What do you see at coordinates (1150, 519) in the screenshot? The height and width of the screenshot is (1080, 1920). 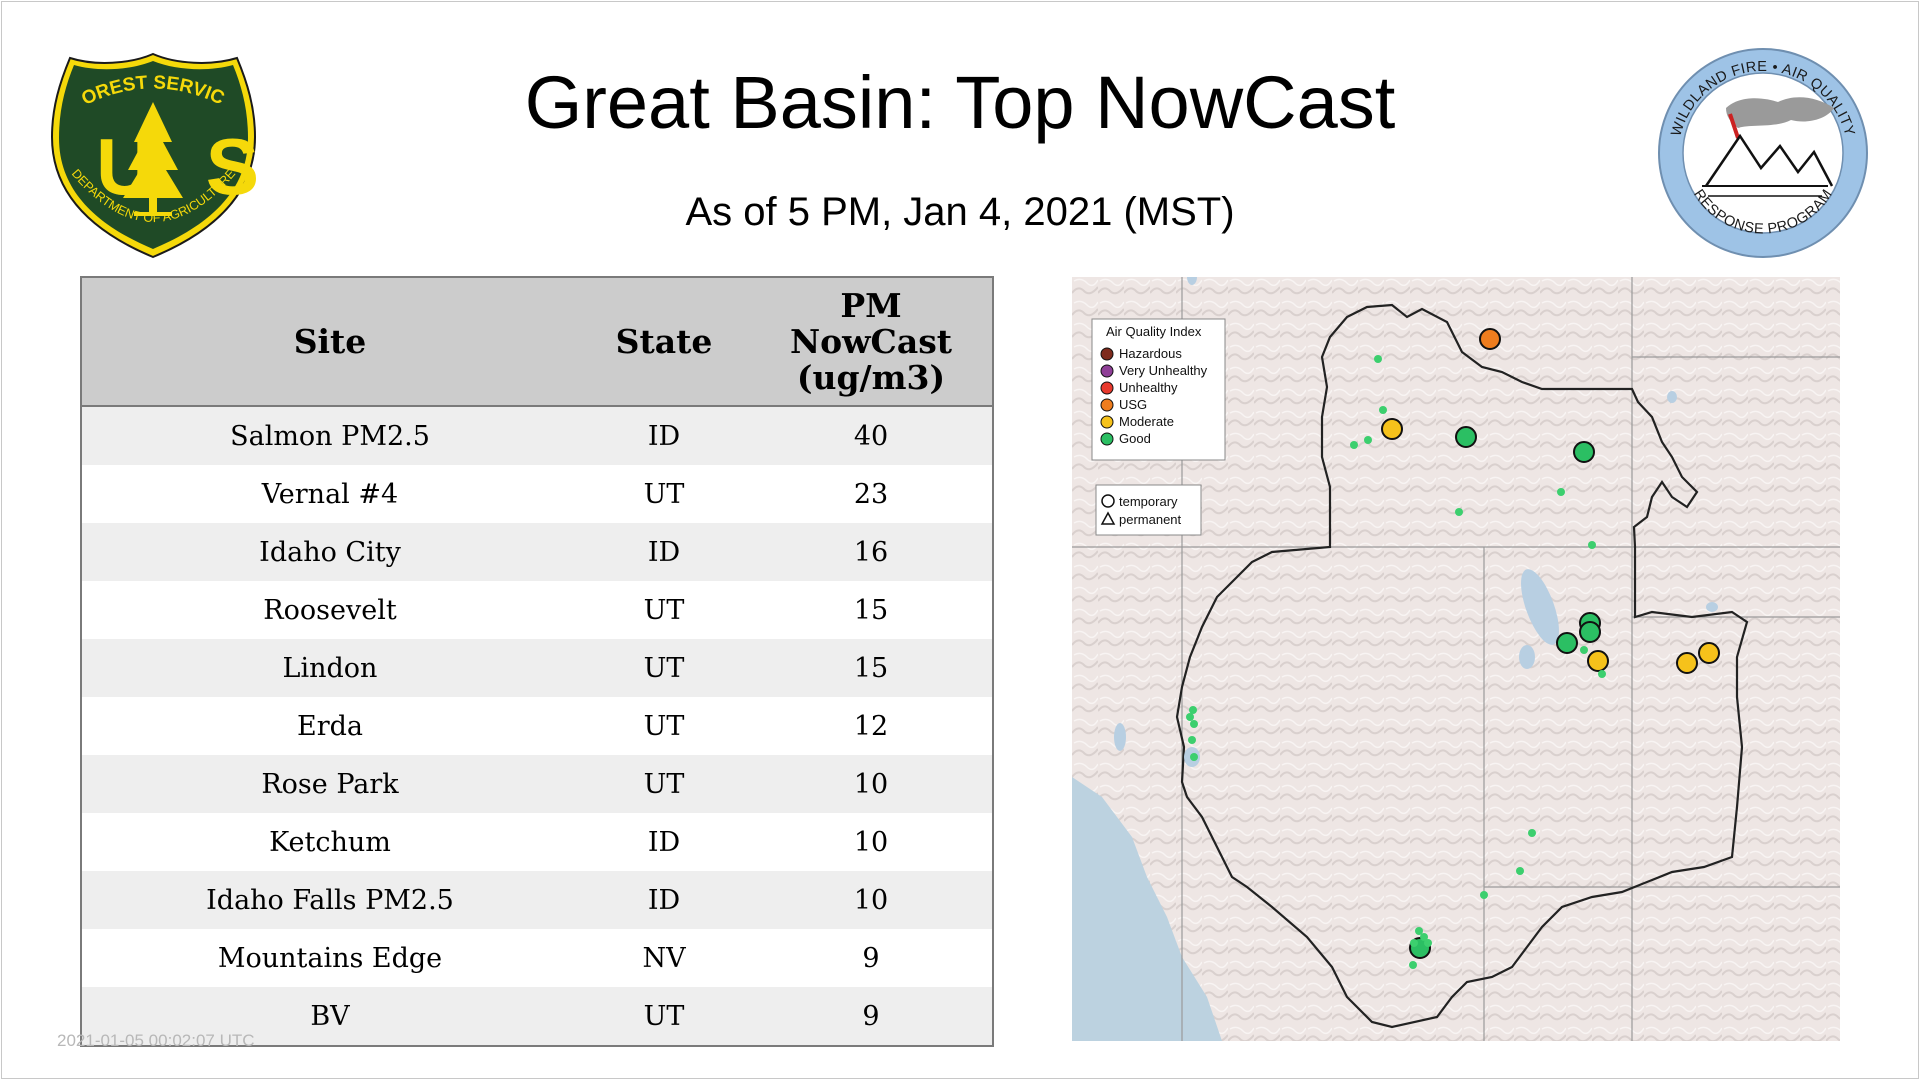 I see `legend-permanent: permanent` at bounding box center [1150, 519].